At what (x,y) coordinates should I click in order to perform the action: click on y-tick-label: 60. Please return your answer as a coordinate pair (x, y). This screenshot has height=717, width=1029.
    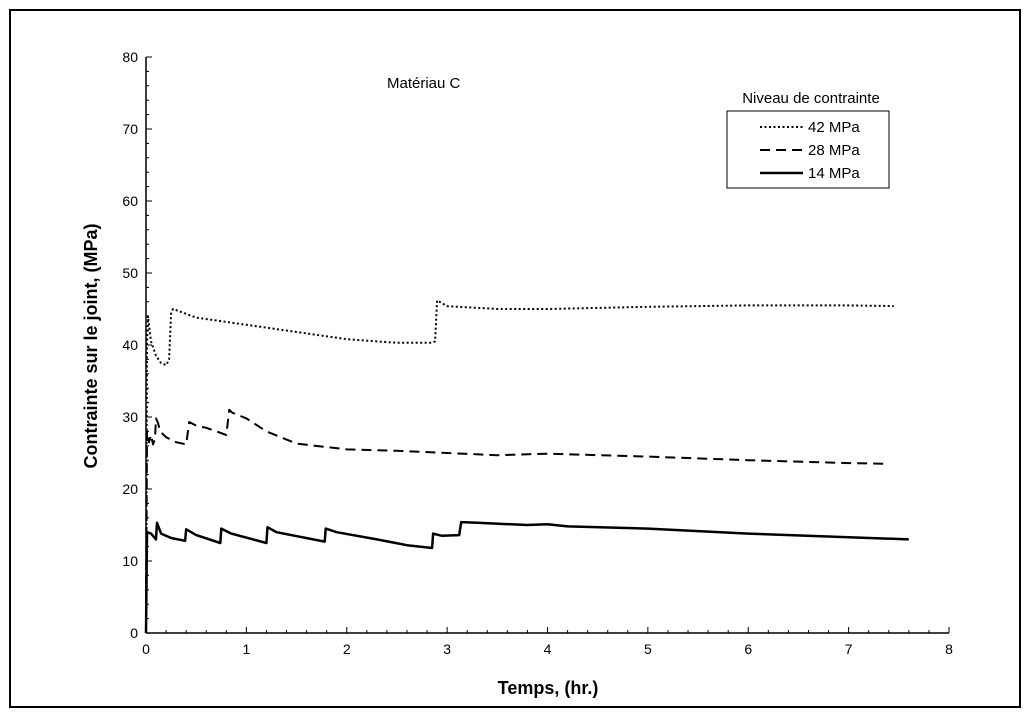
    Looking at the image, I should click on (130, 201).